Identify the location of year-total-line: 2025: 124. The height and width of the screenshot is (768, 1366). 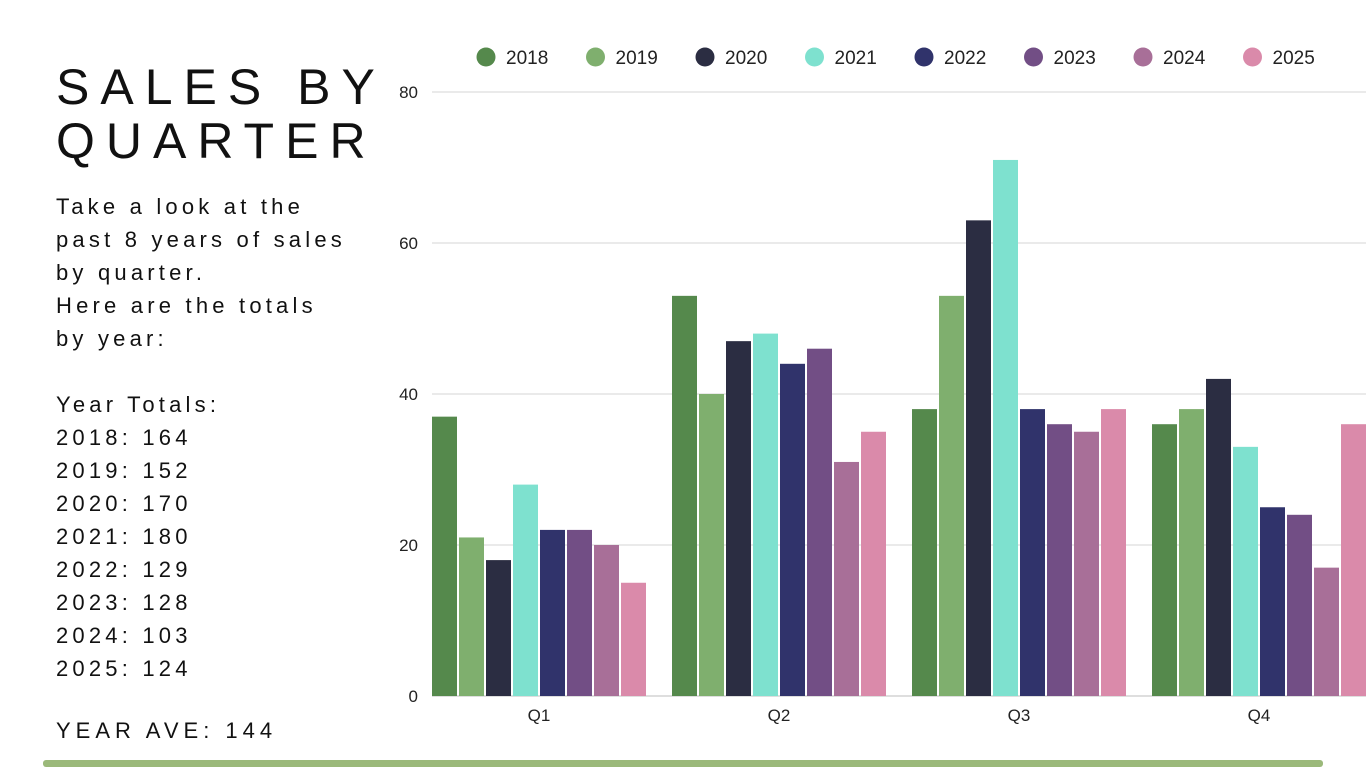
(124, 668).